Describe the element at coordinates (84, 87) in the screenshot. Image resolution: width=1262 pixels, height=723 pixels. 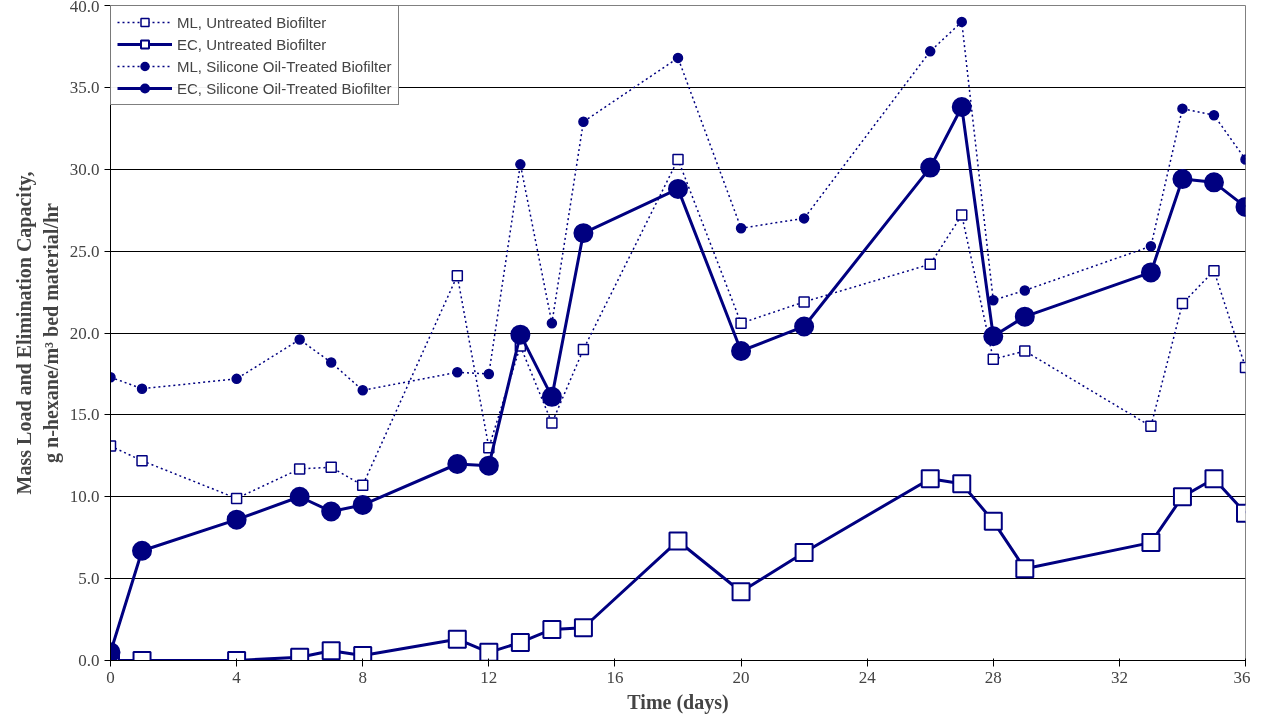
I see `y-tick-label: 35.0` at that location.